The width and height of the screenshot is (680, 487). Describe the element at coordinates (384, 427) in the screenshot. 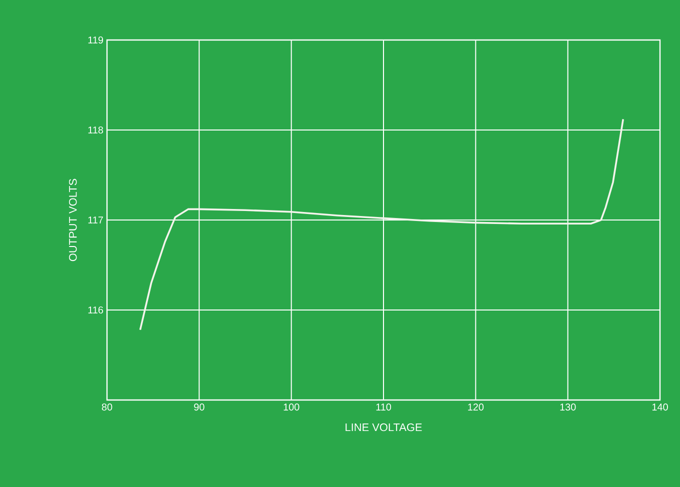

I see `x-axis-title: LINE VOLTAGE` at that location.